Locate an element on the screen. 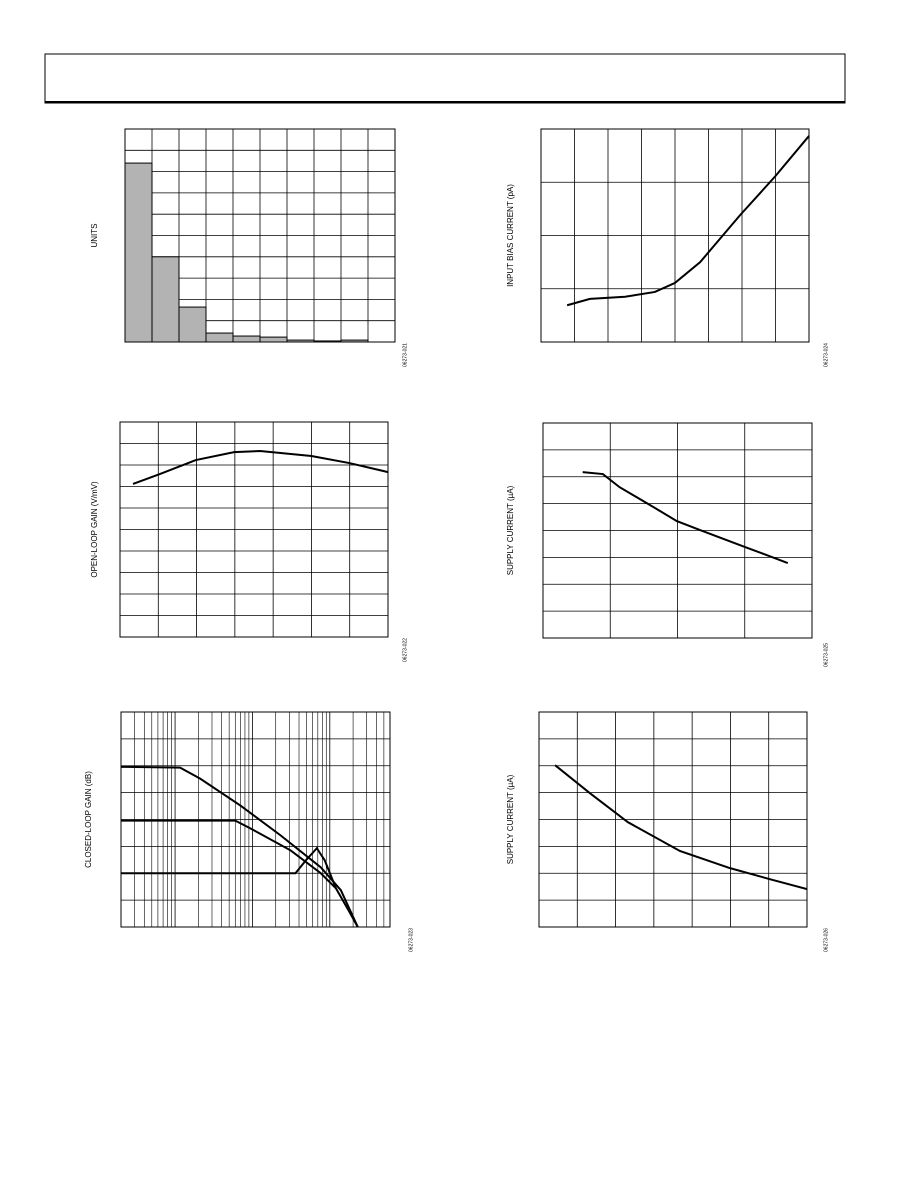 The height and width of the screenshot is (1188, 918). figure-code: 06273-026 is located at coordinates (826, 940).